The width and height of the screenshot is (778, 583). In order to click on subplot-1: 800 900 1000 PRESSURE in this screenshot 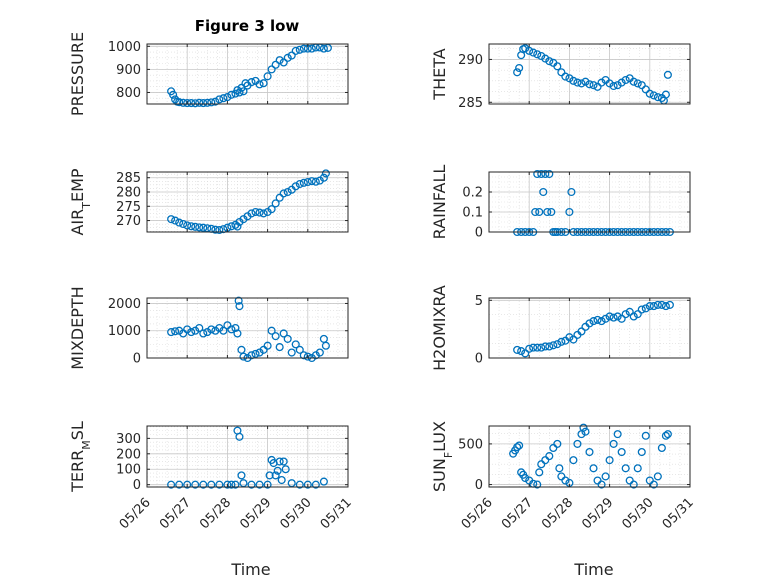, I will do `click(208, 74)`.